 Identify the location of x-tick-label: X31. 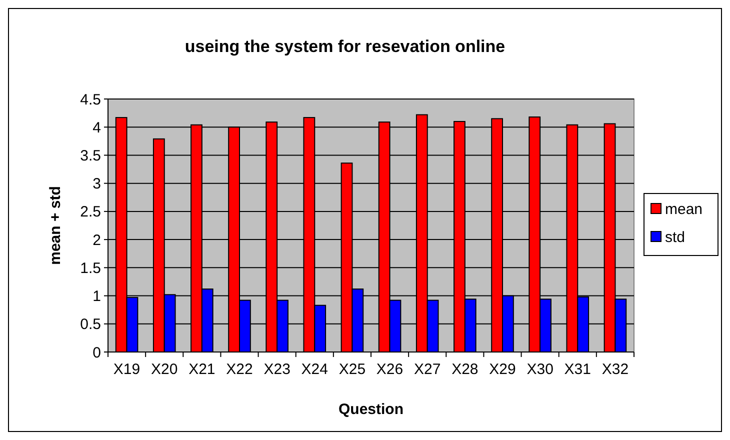
(577, 369).